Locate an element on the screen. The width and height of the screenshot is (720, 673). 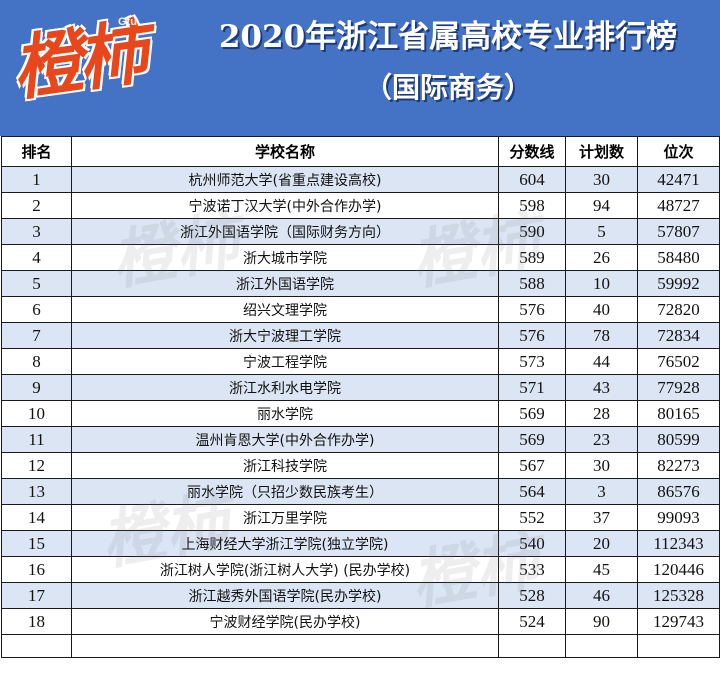
score-cell: 524 is located at coordinates (532, 621).